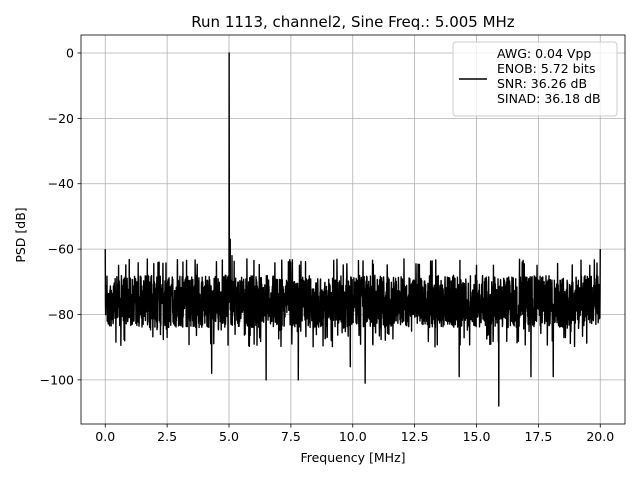 This screenshot has width=640, height=480. What do you see at coordinates (549, 98) in the screenshot?
I see `legend-text-line: SINAD: 36.18 dB` at bounding box center [549, 98].